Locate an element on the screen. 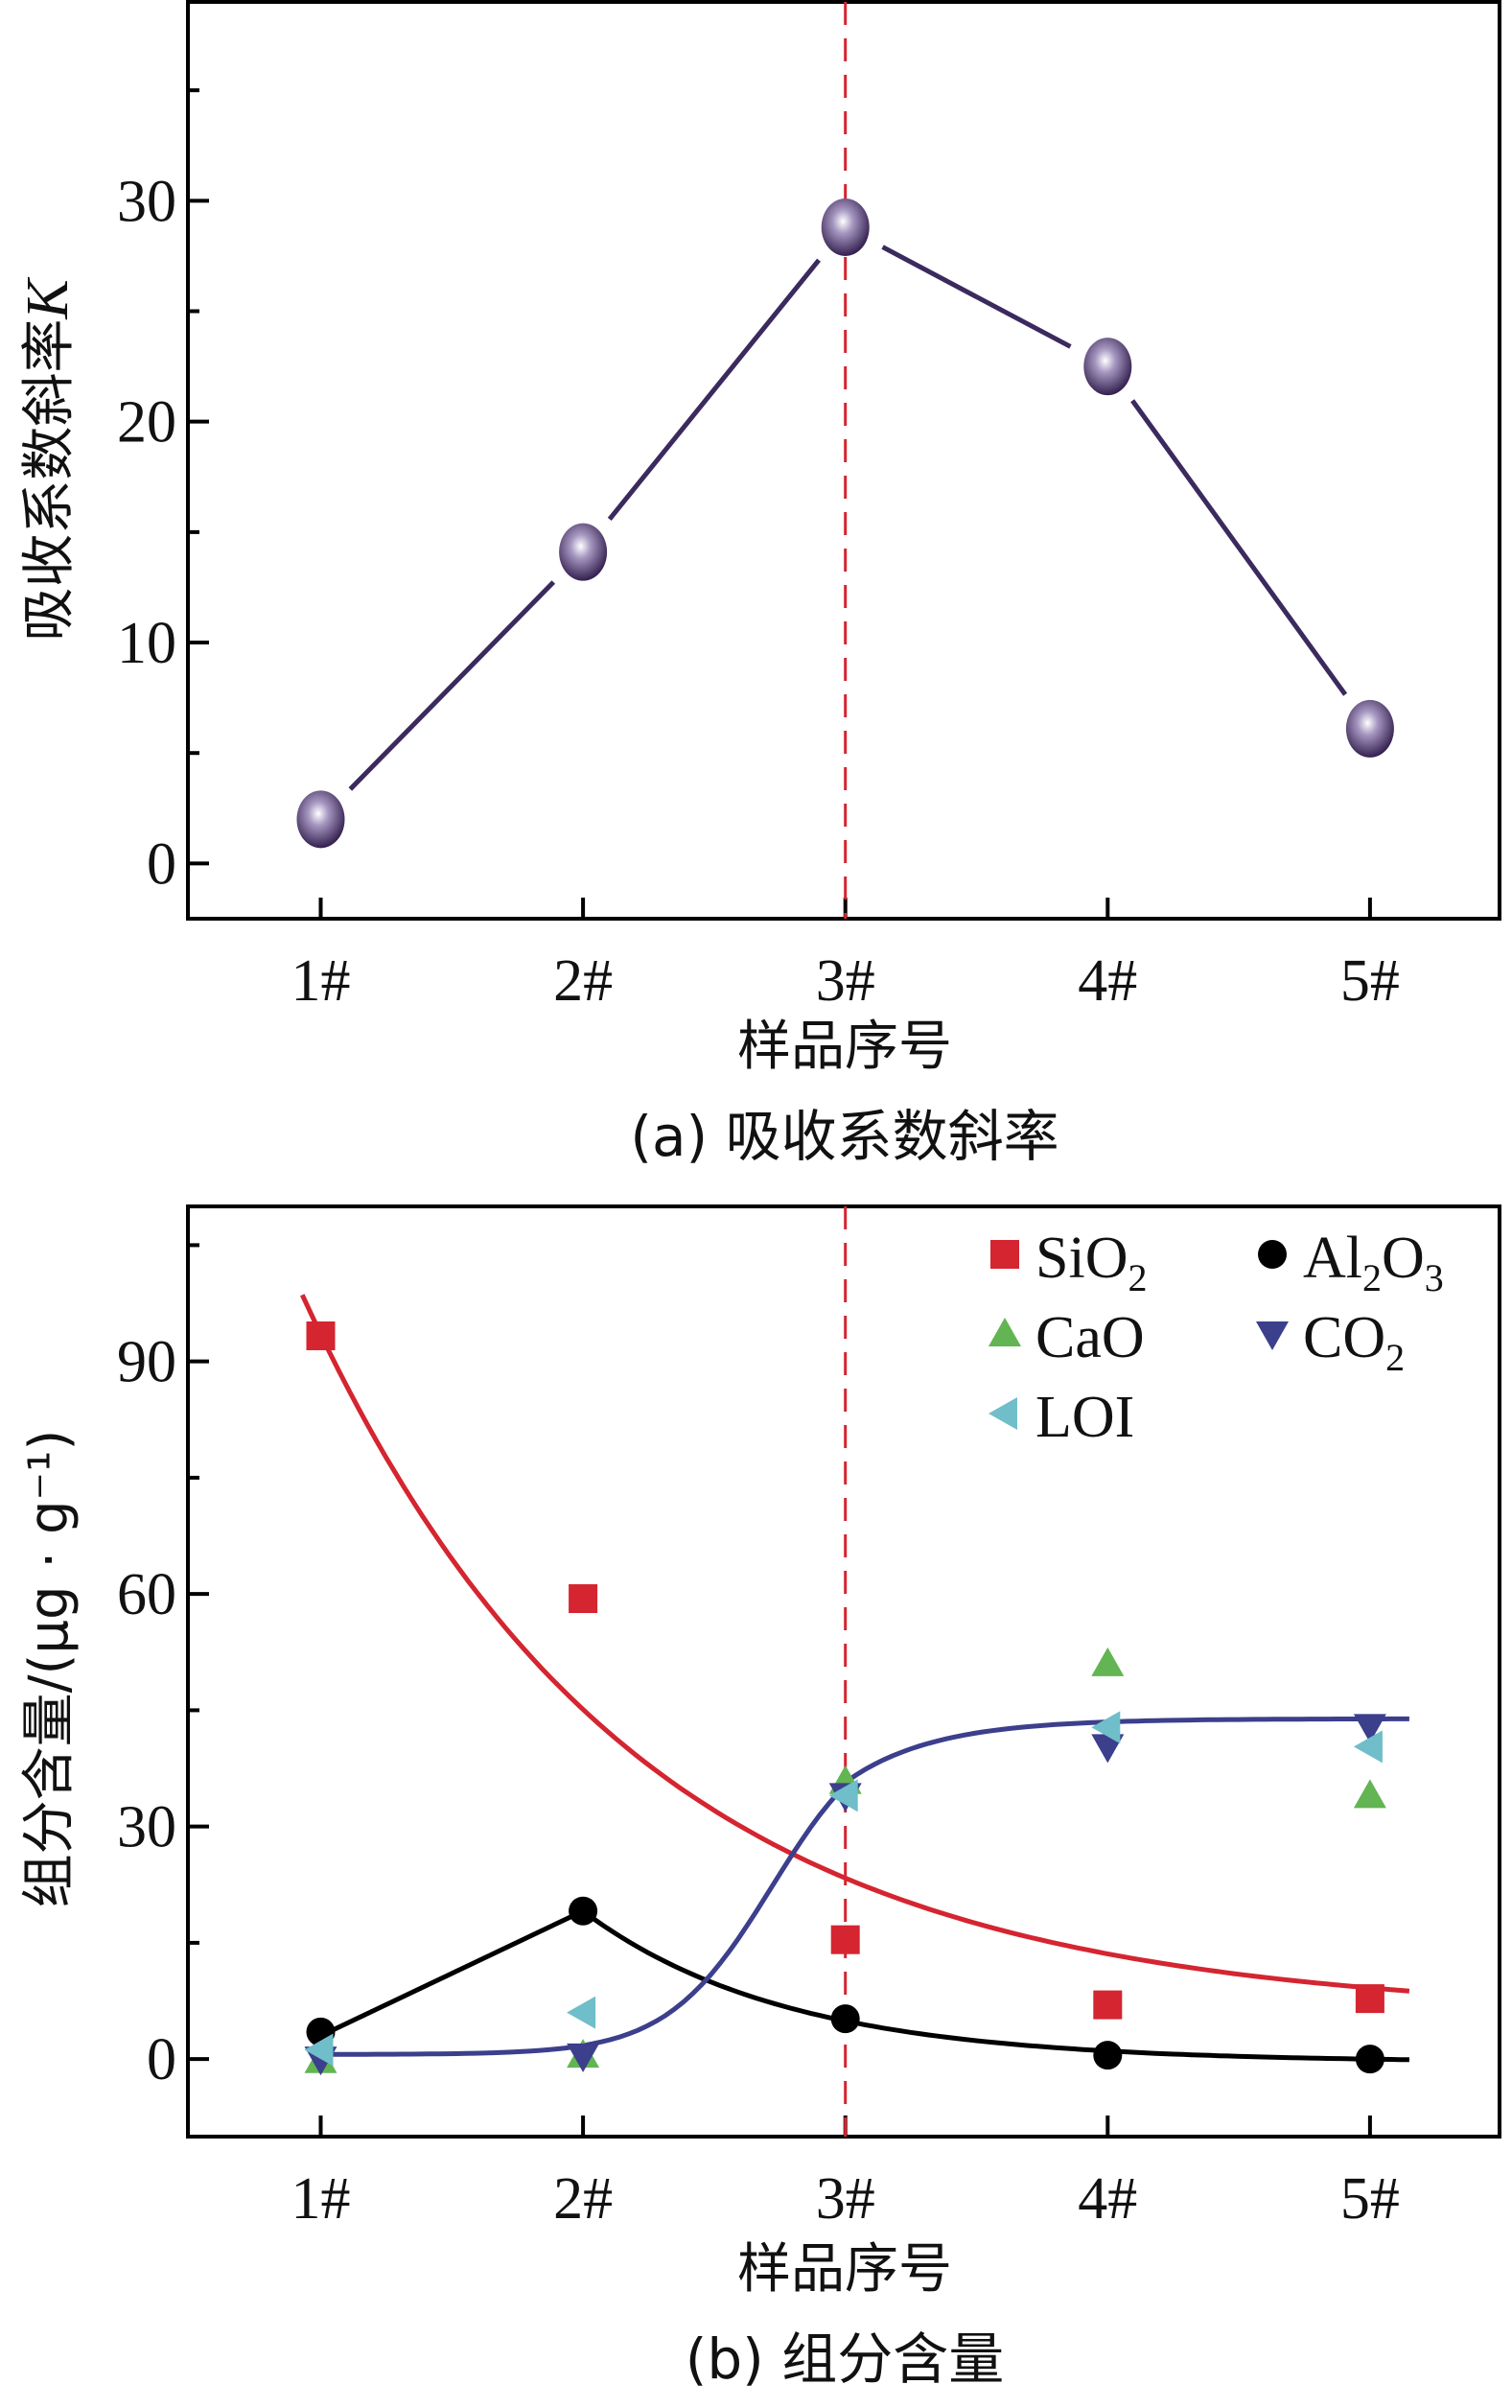  fit-curve-al2o3 is located at coordinates (864, 1985).